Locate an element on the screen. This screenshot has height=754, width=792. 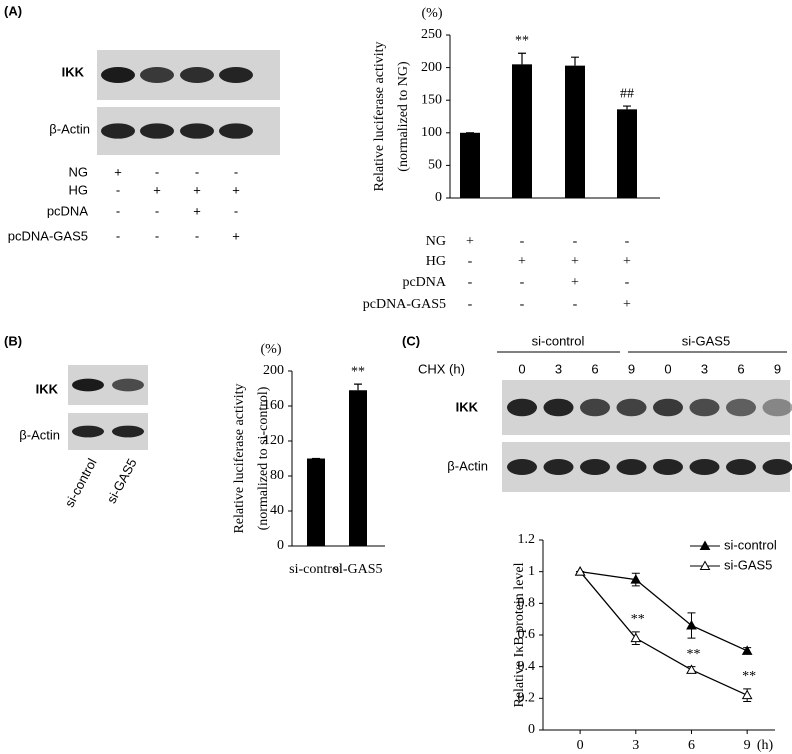
panel-label: (A) is located at coordinates (13, 10).